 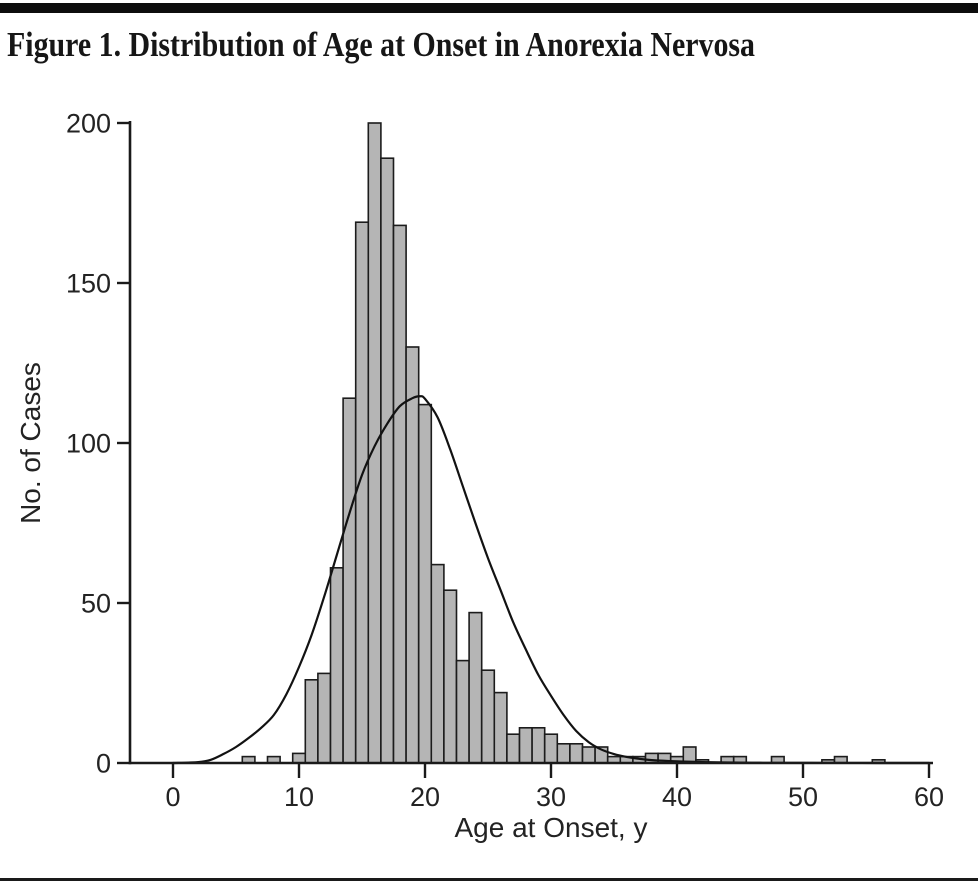 What do you see at coordinates (103, 764) in the screenshot?
I see `y-tick-label: 0` at bounding box center [103, 764].